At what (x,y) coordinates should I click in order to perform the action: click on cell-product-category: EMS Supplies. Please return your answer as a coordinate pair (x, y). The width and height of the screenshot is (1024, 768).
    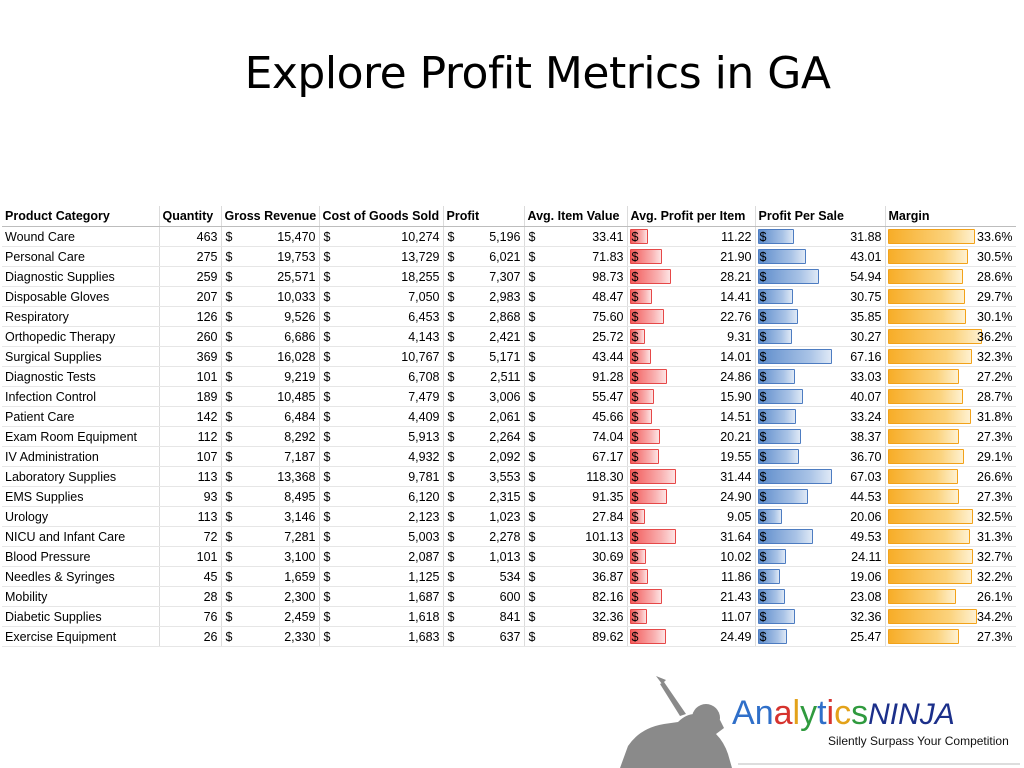
    Looking at the image, I should click on (81, 496).